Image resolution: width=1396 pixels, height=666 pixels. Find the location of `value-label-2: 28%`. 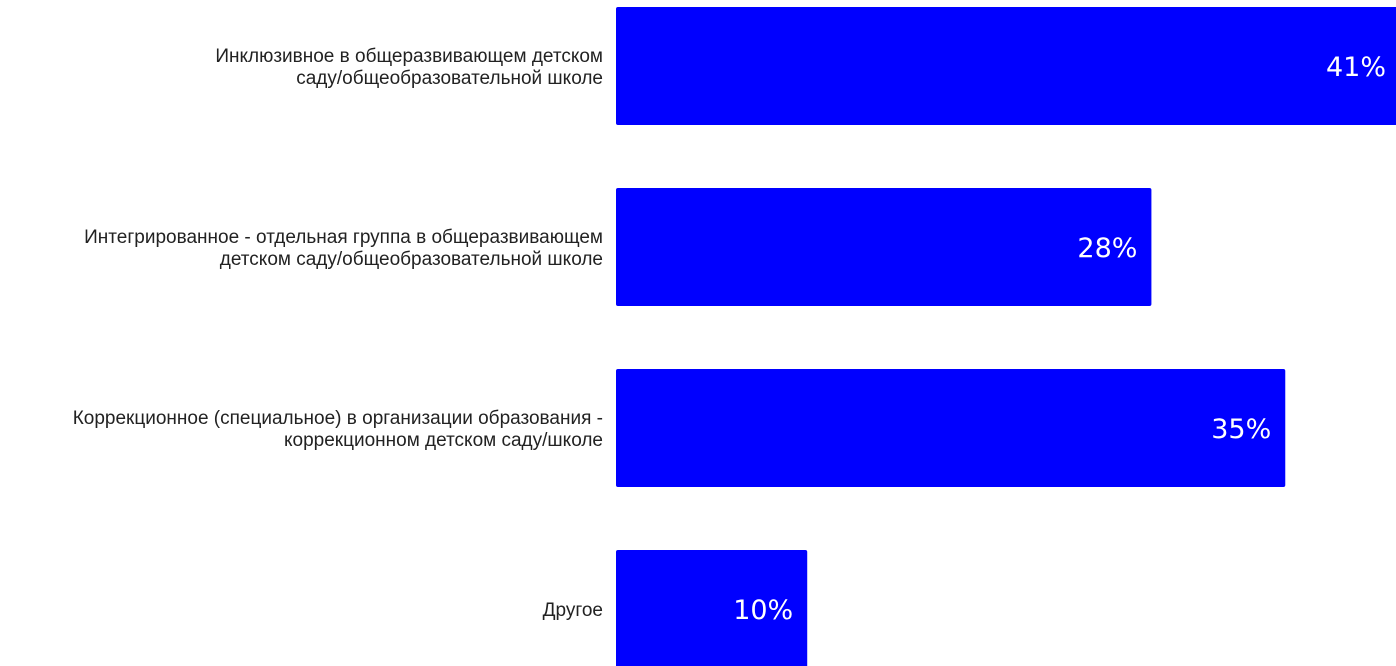

value-label-2: 28% is located at coordinates (1107, 248).